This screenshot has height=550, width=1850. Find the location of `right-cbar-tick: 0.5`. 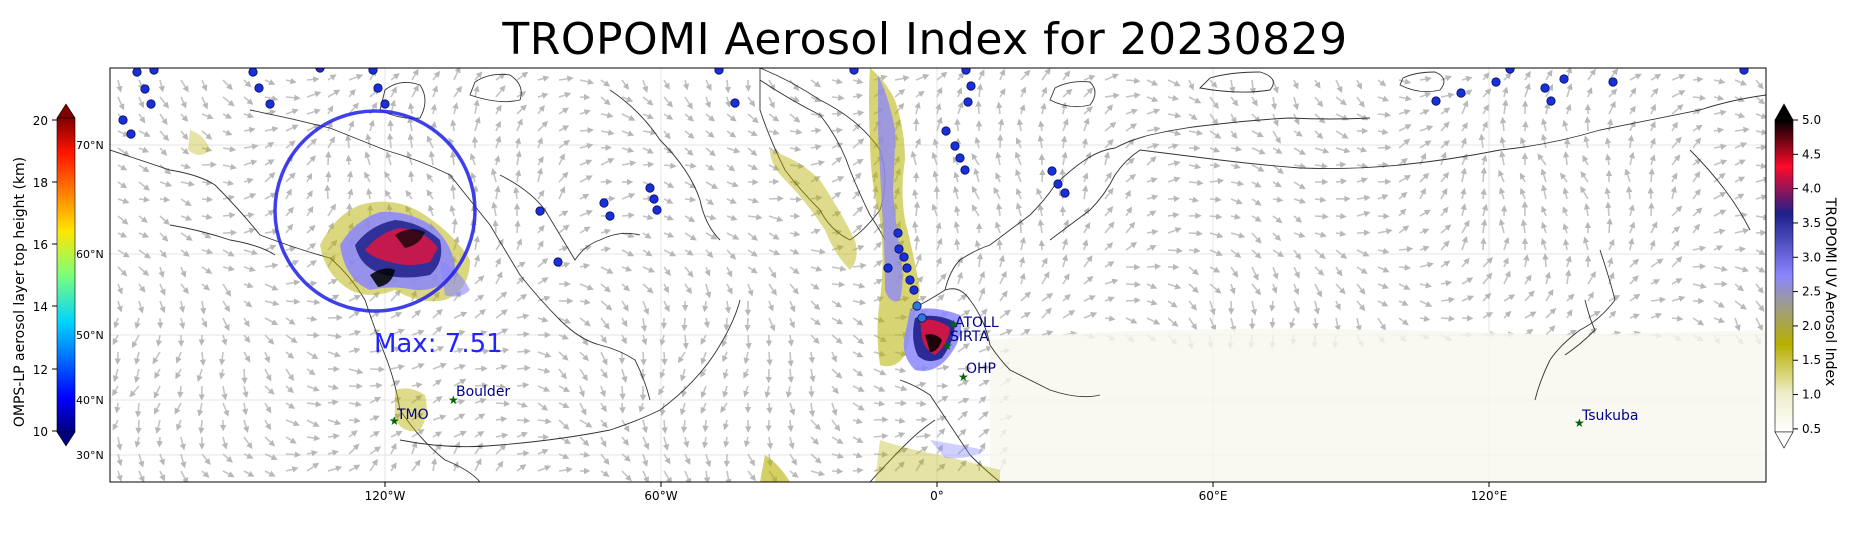

right-cbar-tick: 0.5 is located at coordinates (1811, 429).